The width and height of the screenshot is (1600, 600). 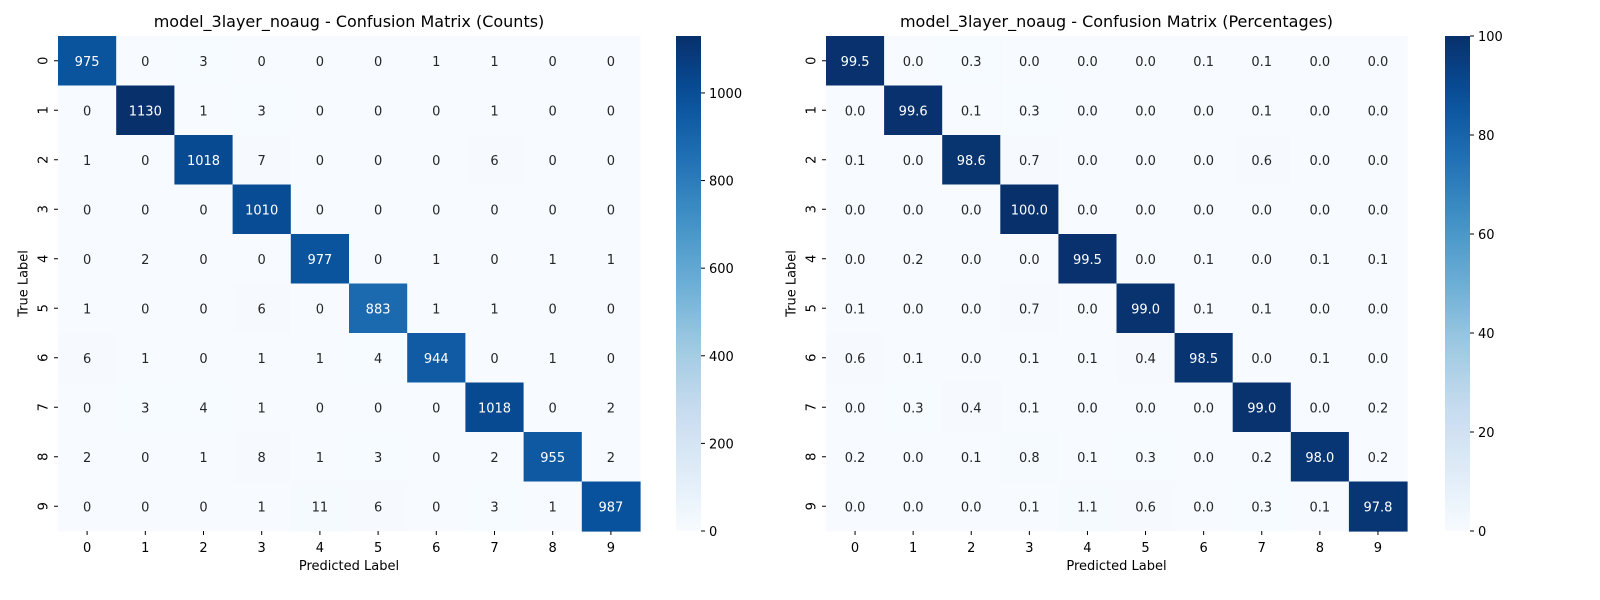 I want to click on y-tick-label-3: 3, so click(x=812, y=209).